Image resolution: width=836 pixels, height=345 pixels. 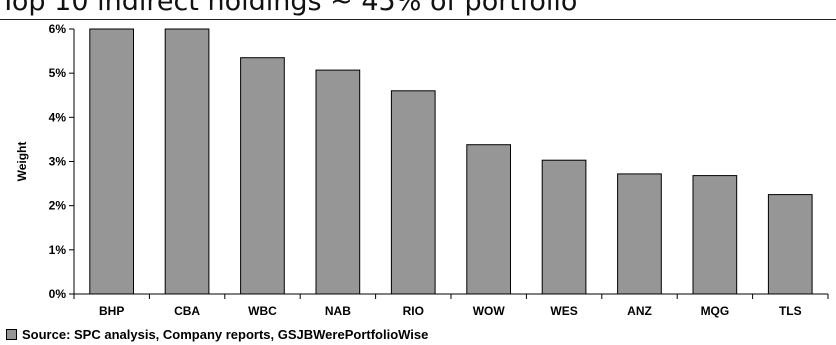 I want to click on y-tick-label: 1%, so click(x=58, y=250).